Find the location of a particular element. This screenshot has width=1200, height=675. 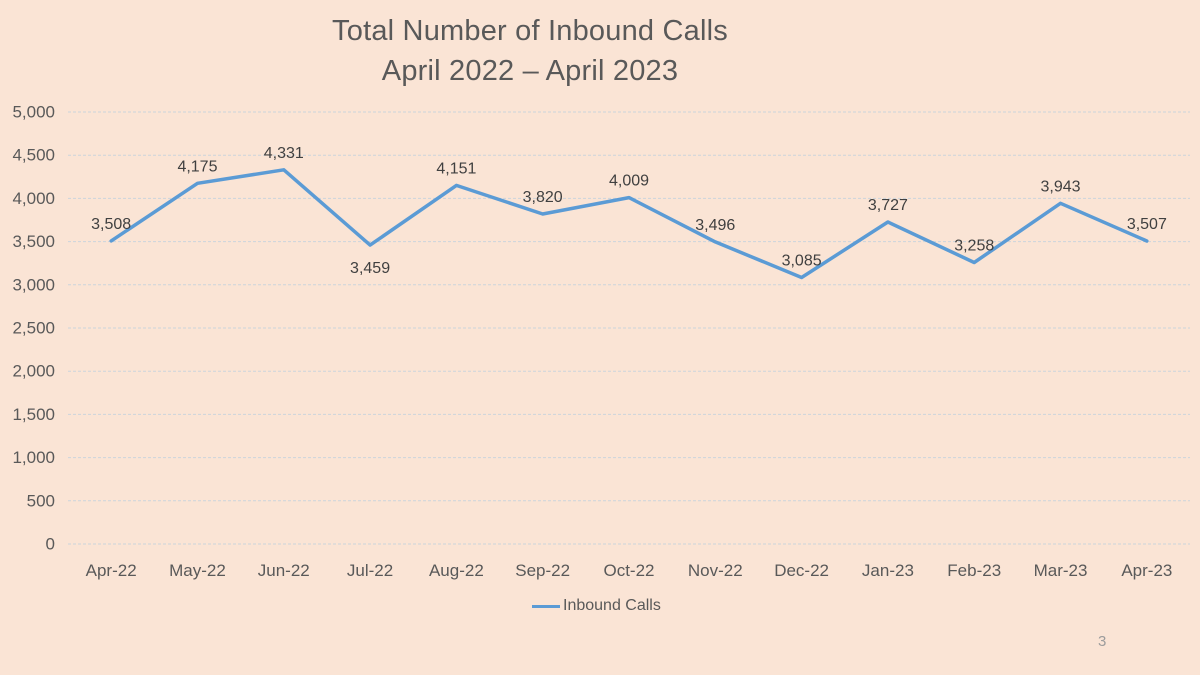

x-tick-label: Jan-23 is located at coordinates (888, 570).